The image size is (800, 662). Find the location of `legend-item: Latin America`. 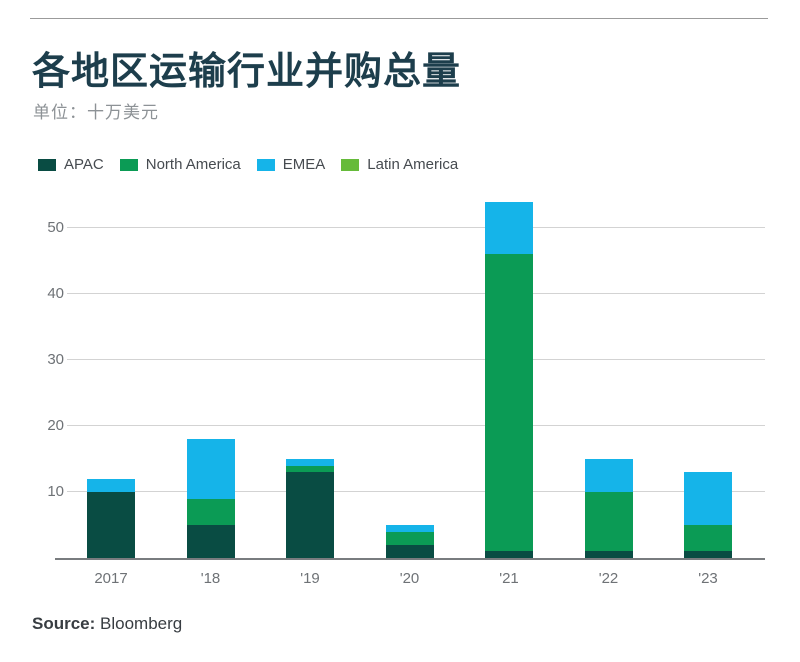

legend-item: Latin America is located at coordinates (399, 164).